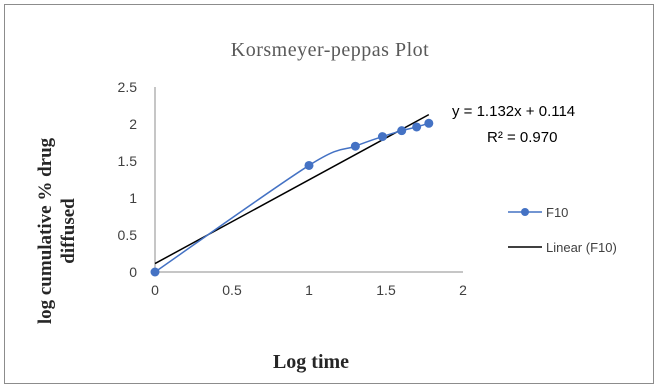  I want to click on x-tick-label: 0, so click(155, 290).